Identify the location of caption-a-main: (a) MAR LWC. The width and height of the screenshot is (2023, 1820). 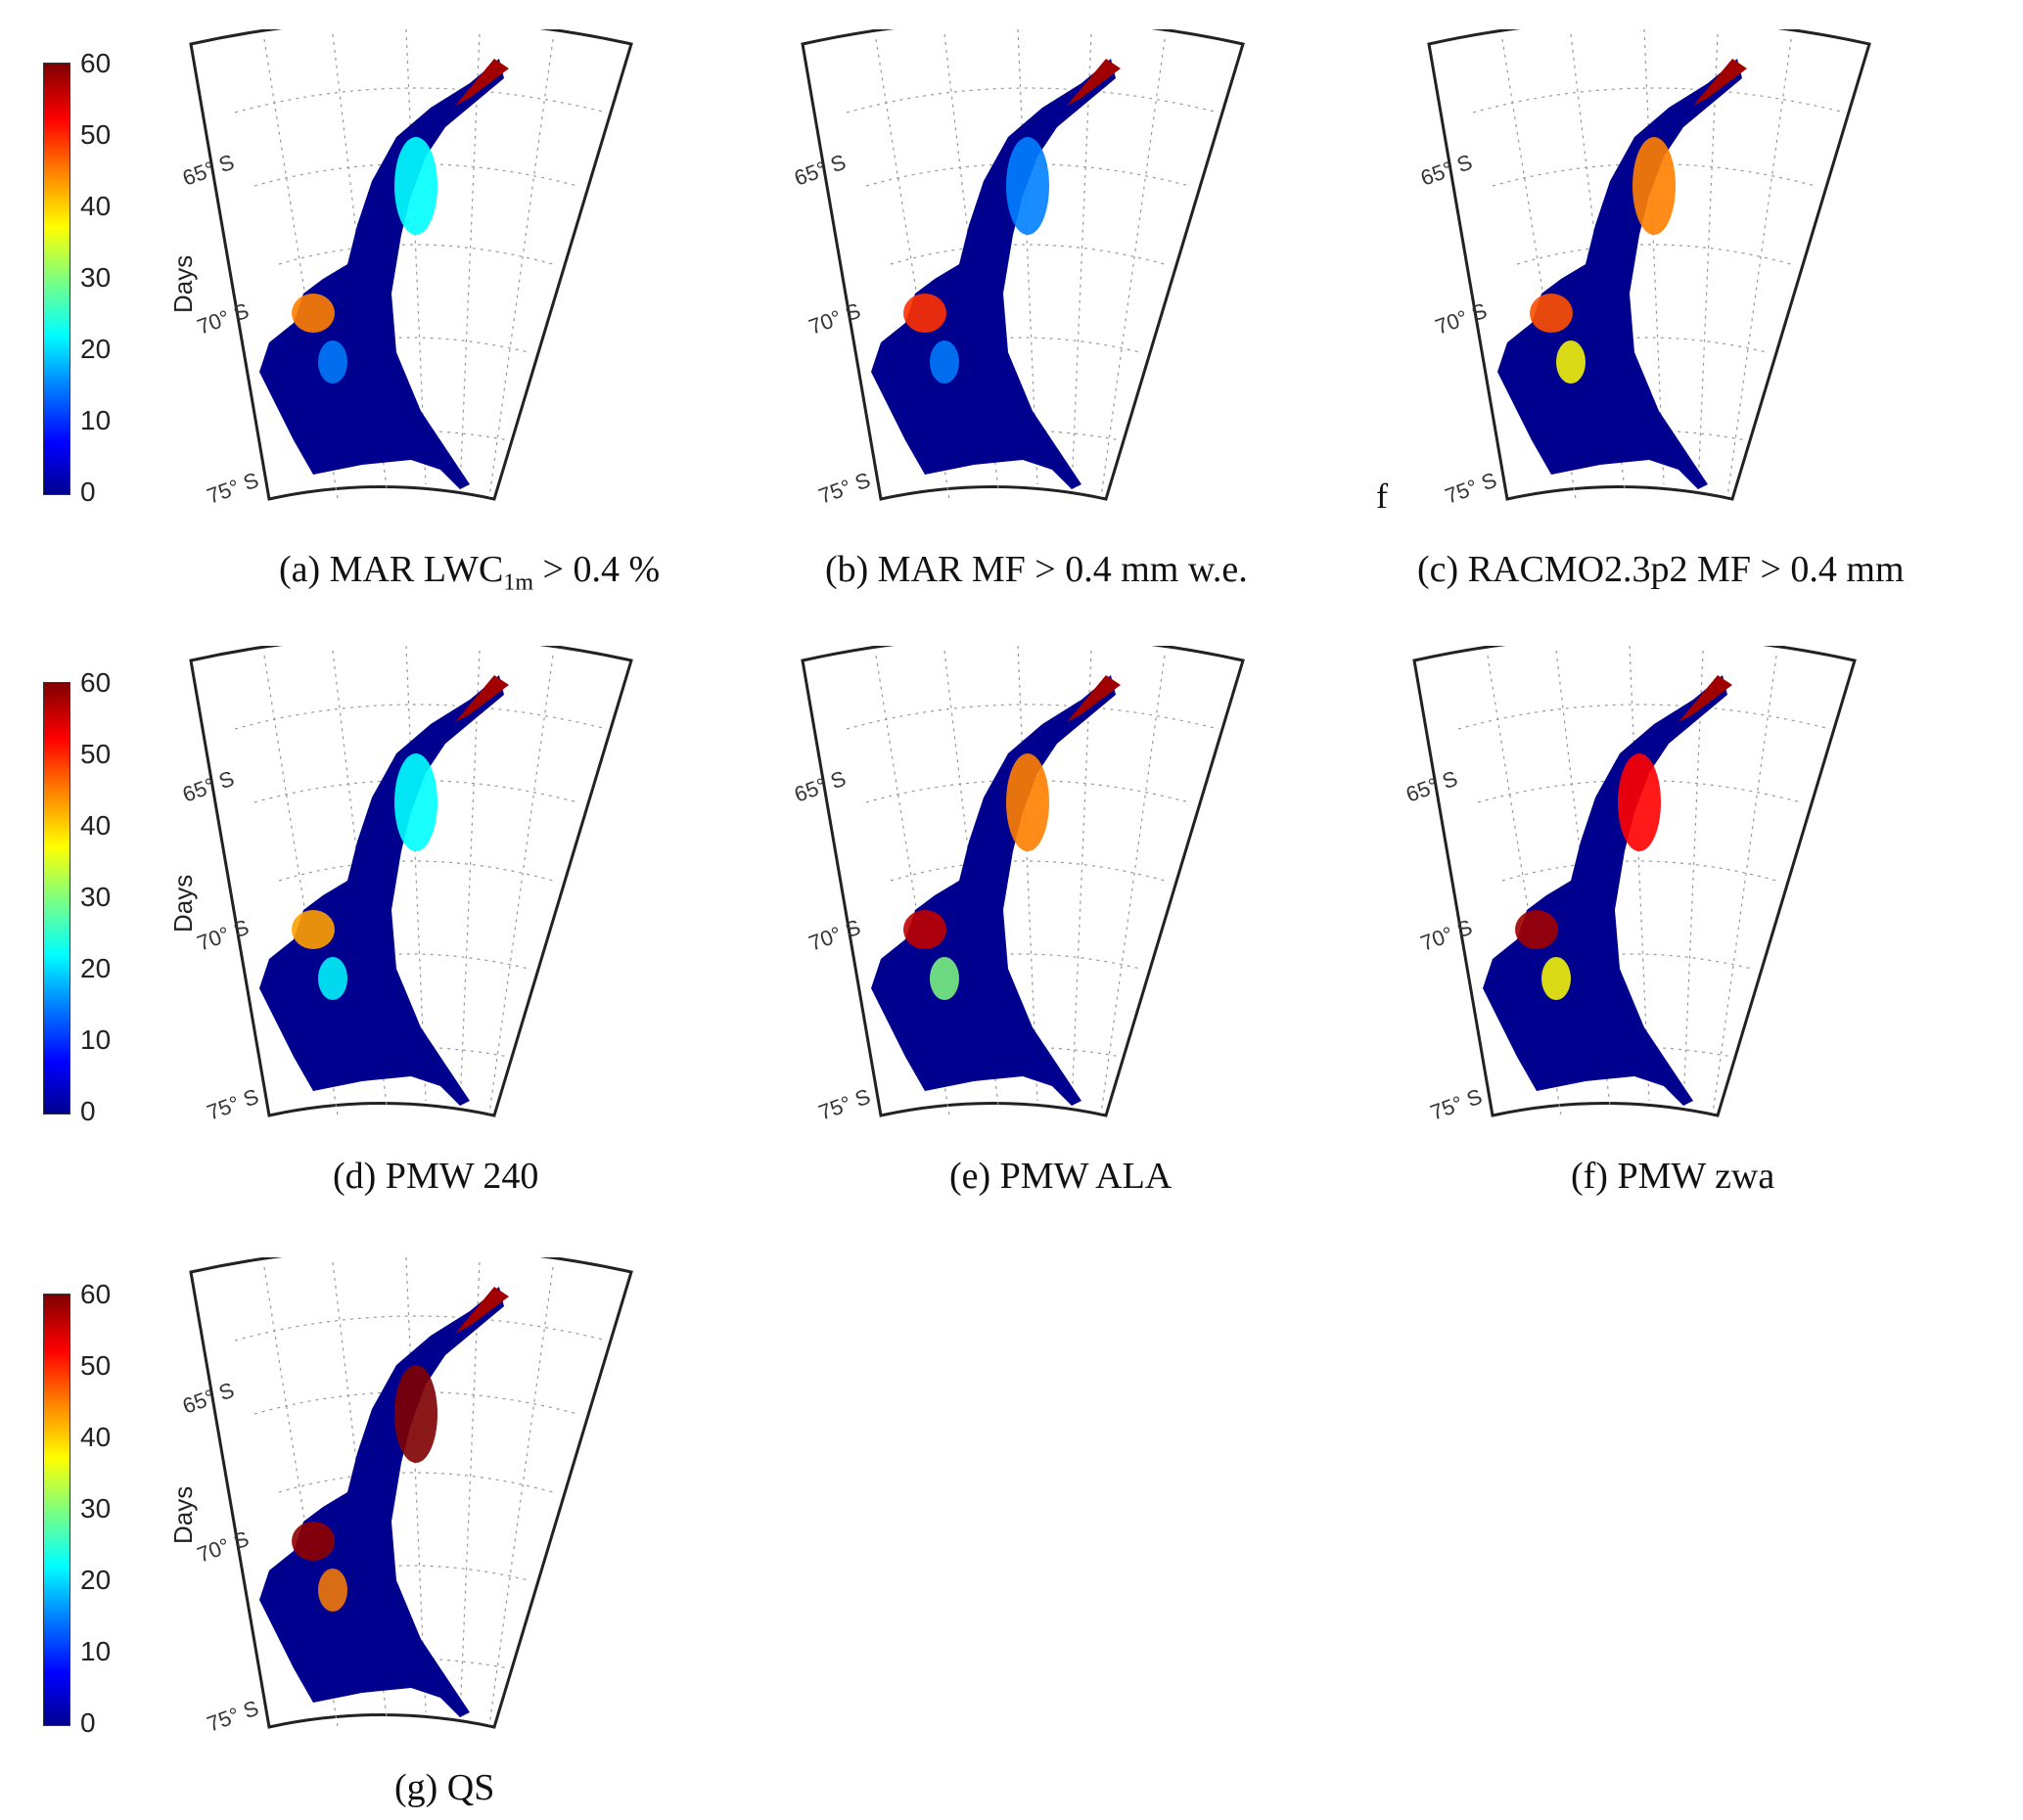
(391, 569).